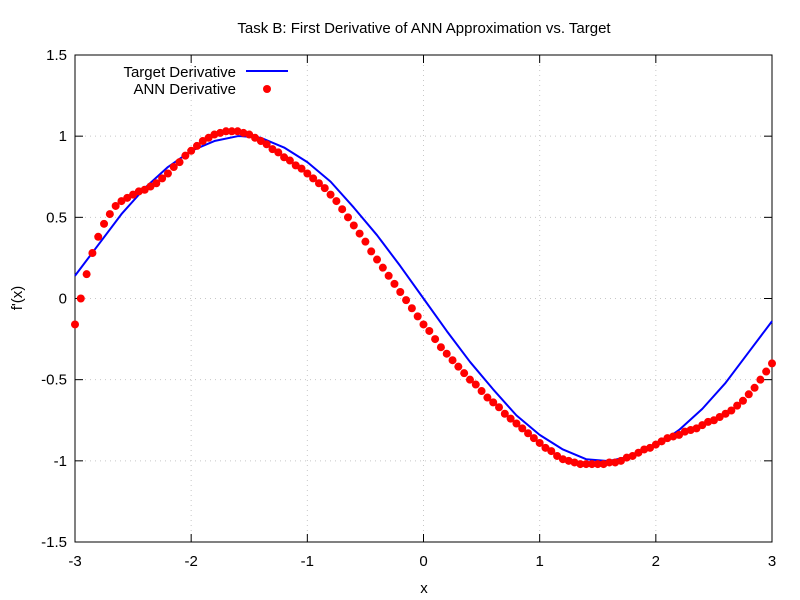 The image size is (800, 600). I want to click on x-tick-label: -1, so click(307, 561).